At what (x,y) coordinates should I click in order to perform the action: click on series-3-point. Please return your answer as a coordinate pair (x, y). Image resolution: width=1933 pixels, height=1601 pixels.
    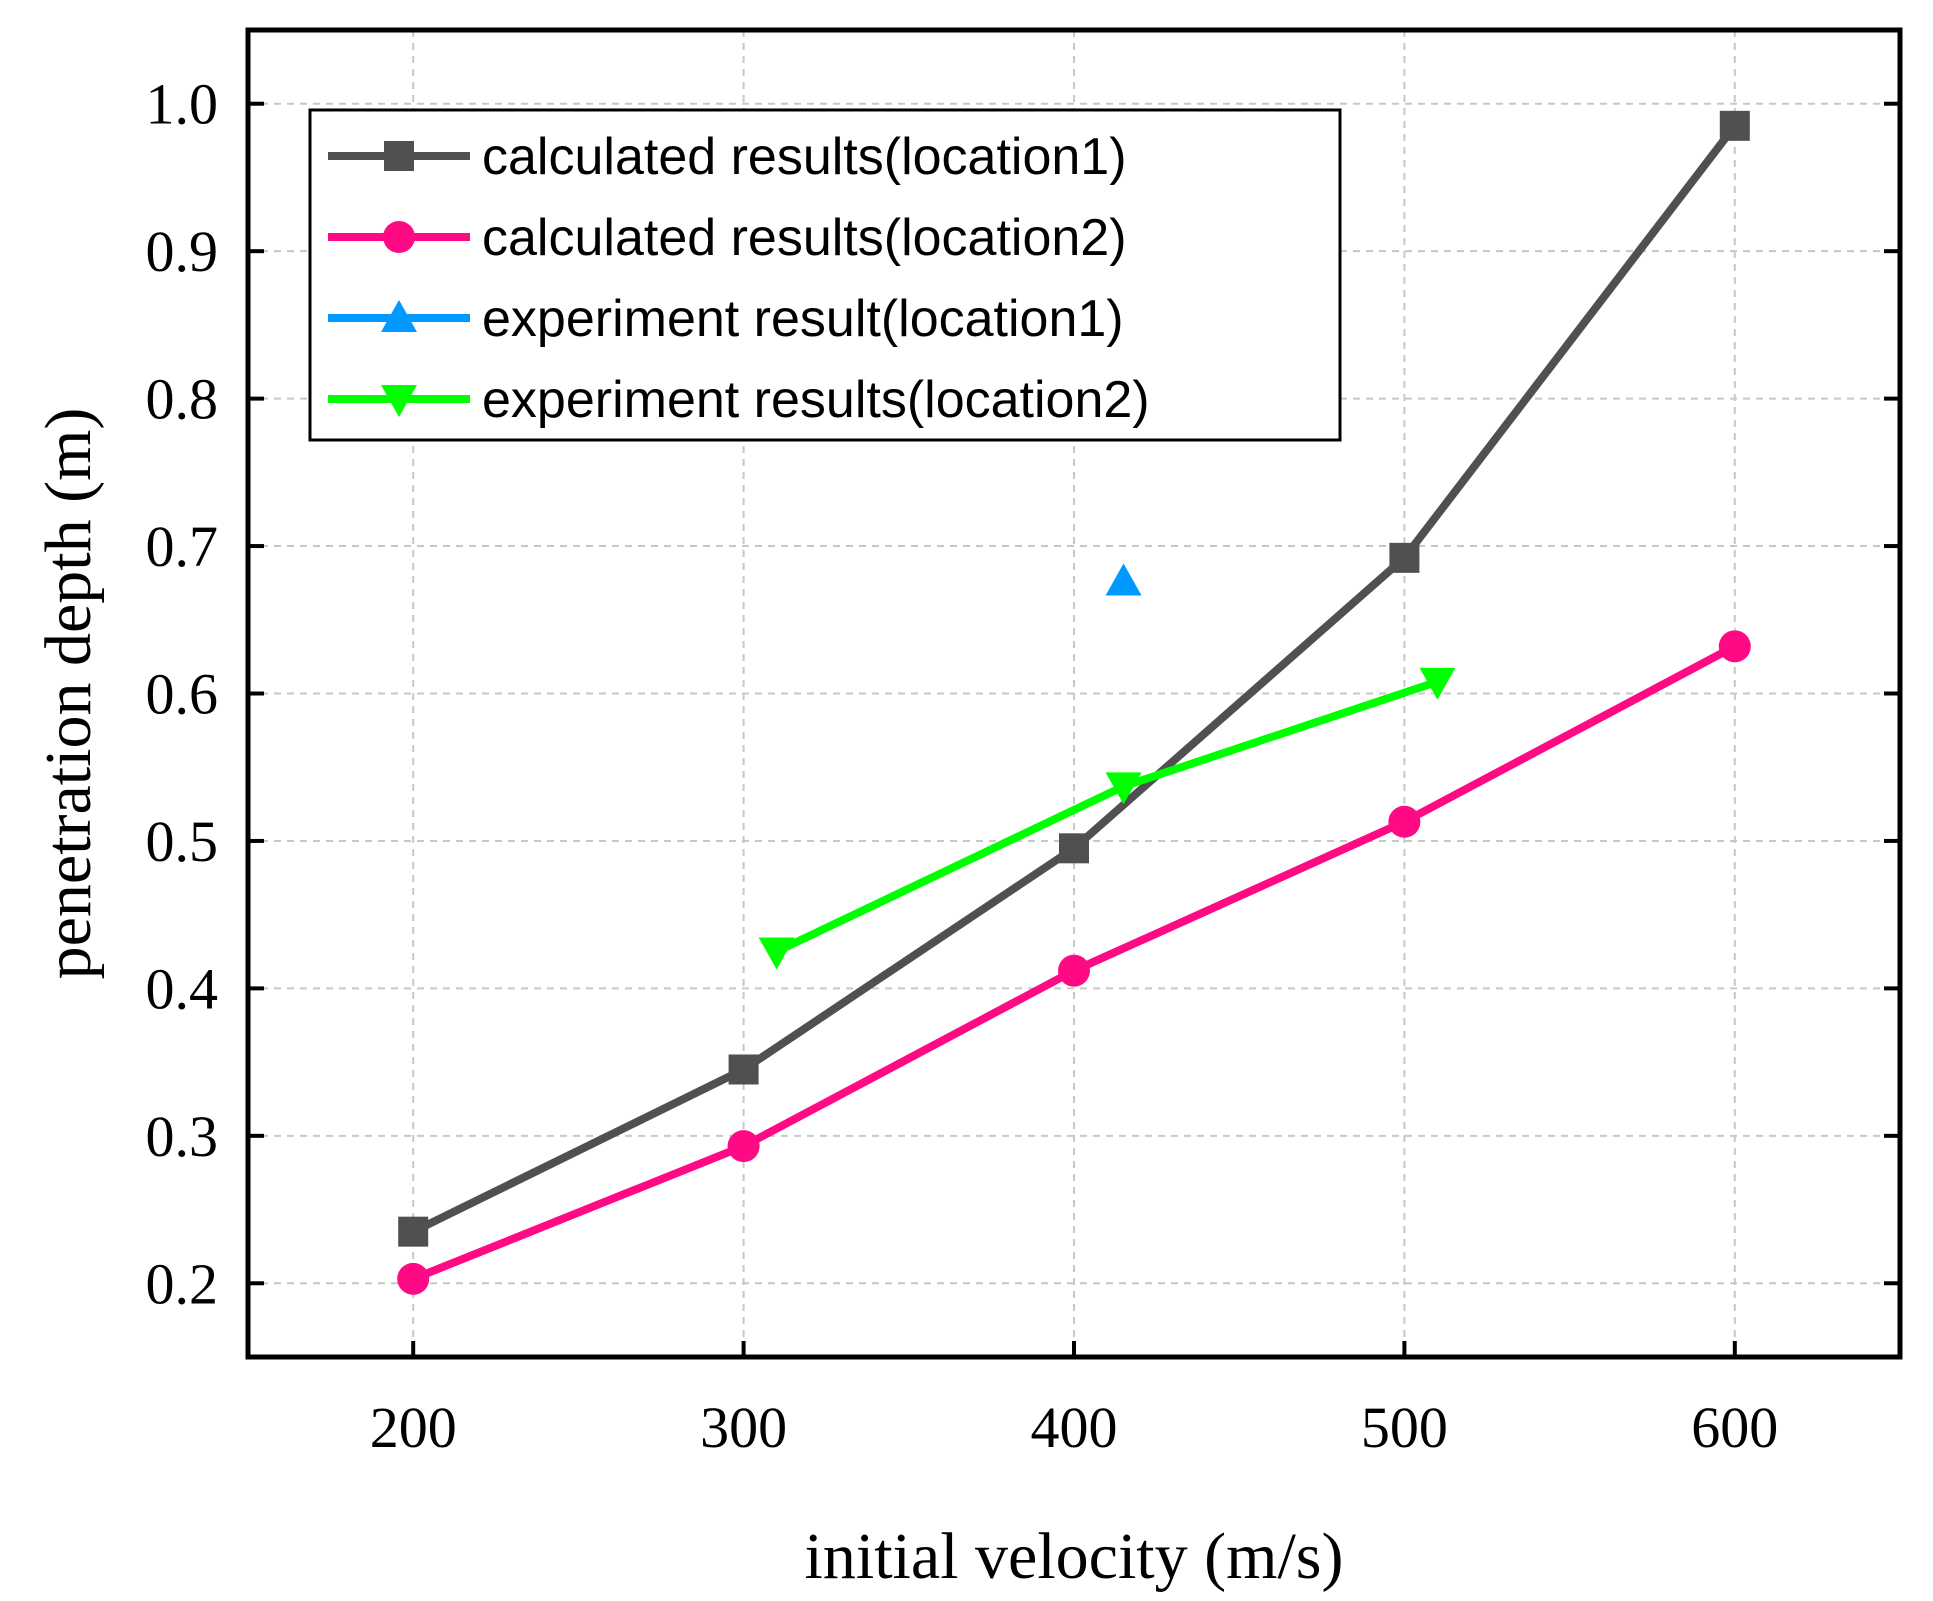
    Looking at the image, I should click on (1123, 579).